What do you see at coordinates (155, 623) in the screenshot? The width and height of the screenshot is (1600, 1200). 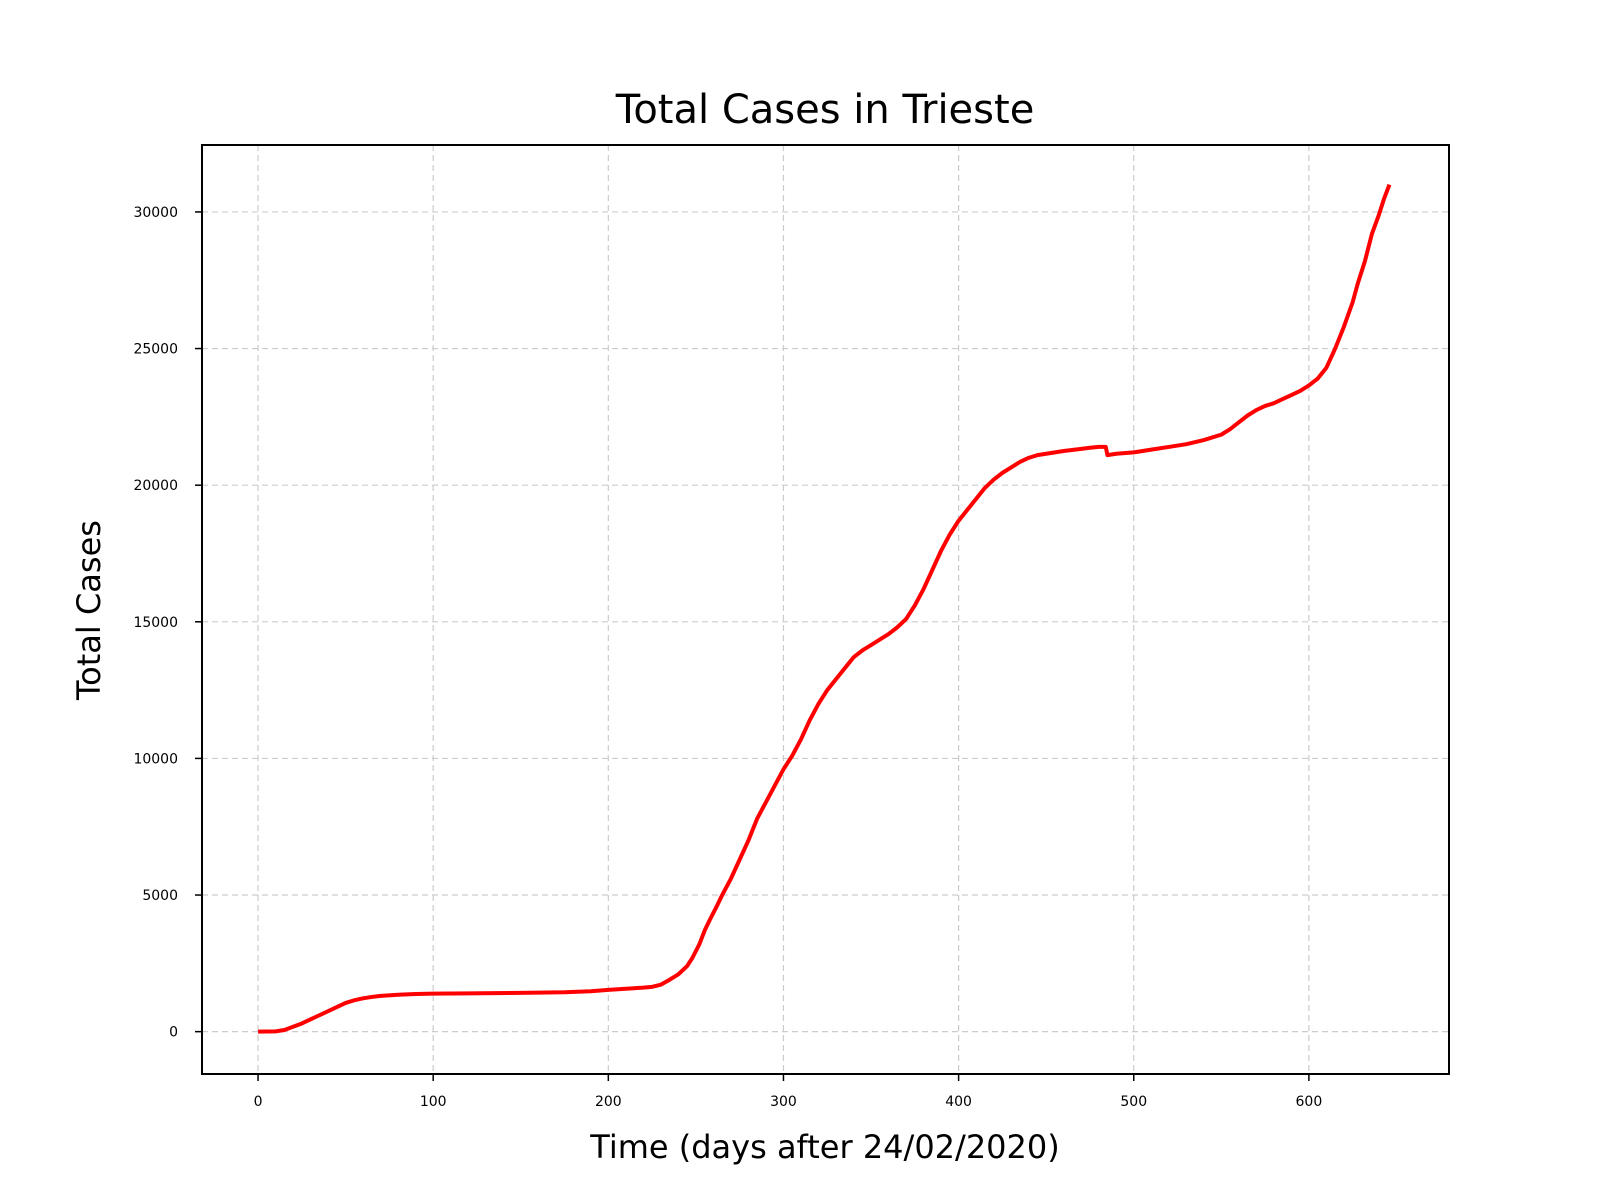 I see `y-tick-label: 15000` at bounding box center [155, 623].